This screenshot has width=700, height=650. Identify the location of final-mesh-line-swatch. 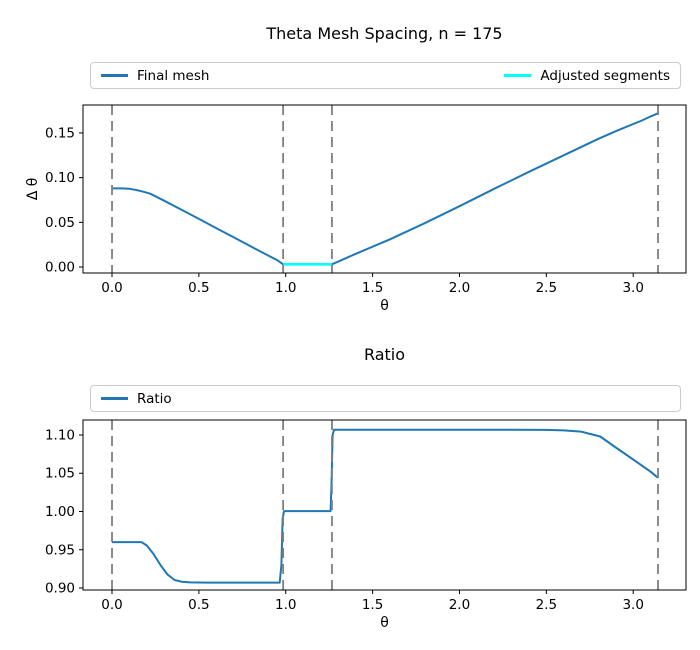
(114, 75).